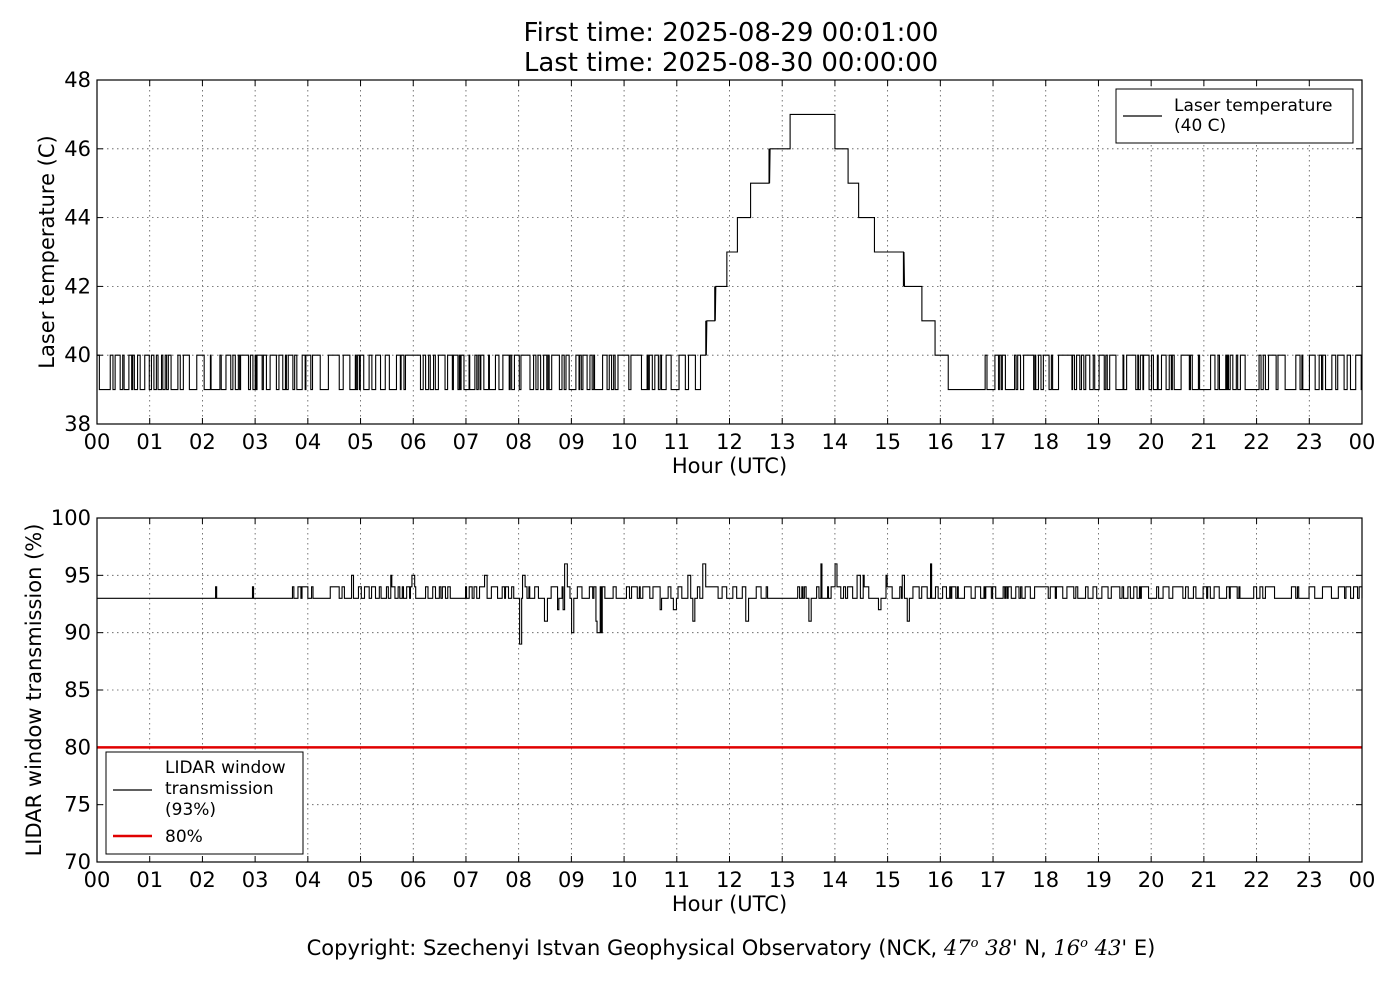 This screenshot has height=1000, width=1400. Describe the element at coordinates (77, 424) in the screenshot. I see `y-tick-label: 38` at that location.